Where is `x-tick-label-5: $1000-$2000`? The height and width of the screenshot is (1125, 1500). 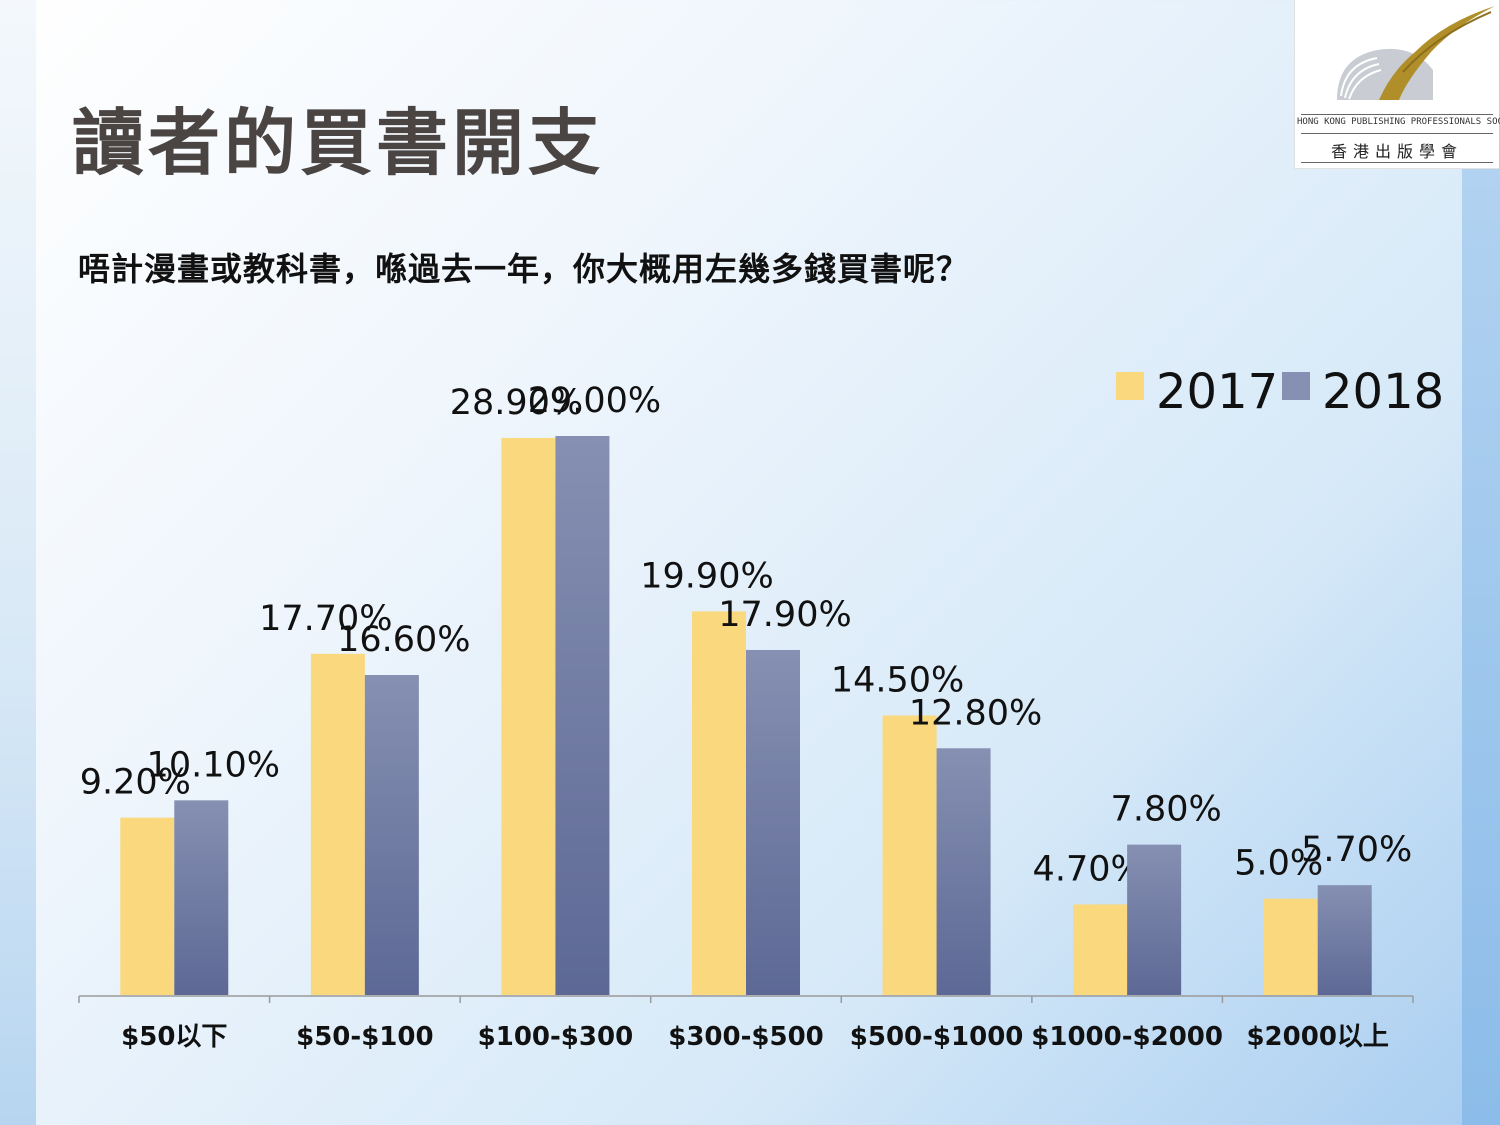 x-tick-label-5: $1000-$2000 is located at coordinates (1127, 1037).